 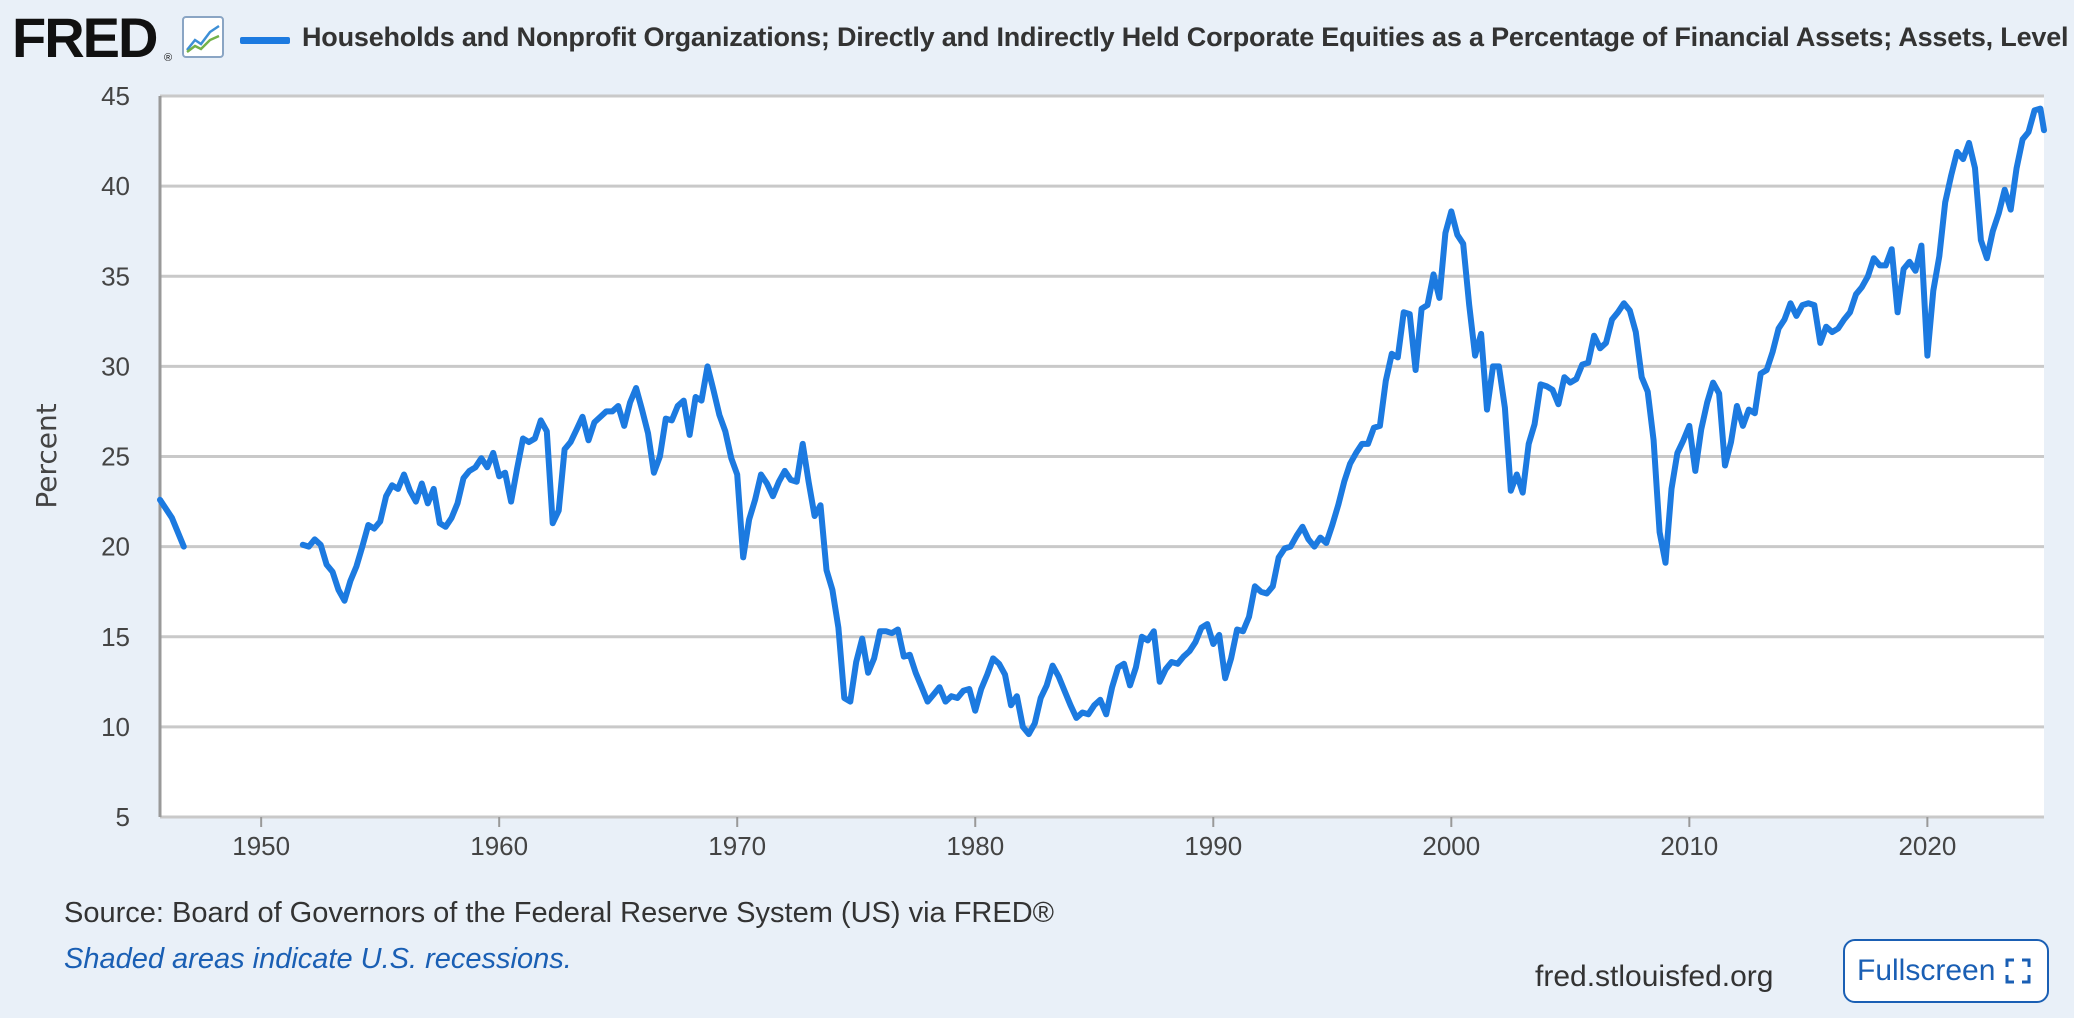 I want to click on expand-icon, so click(x=2018, y=971).